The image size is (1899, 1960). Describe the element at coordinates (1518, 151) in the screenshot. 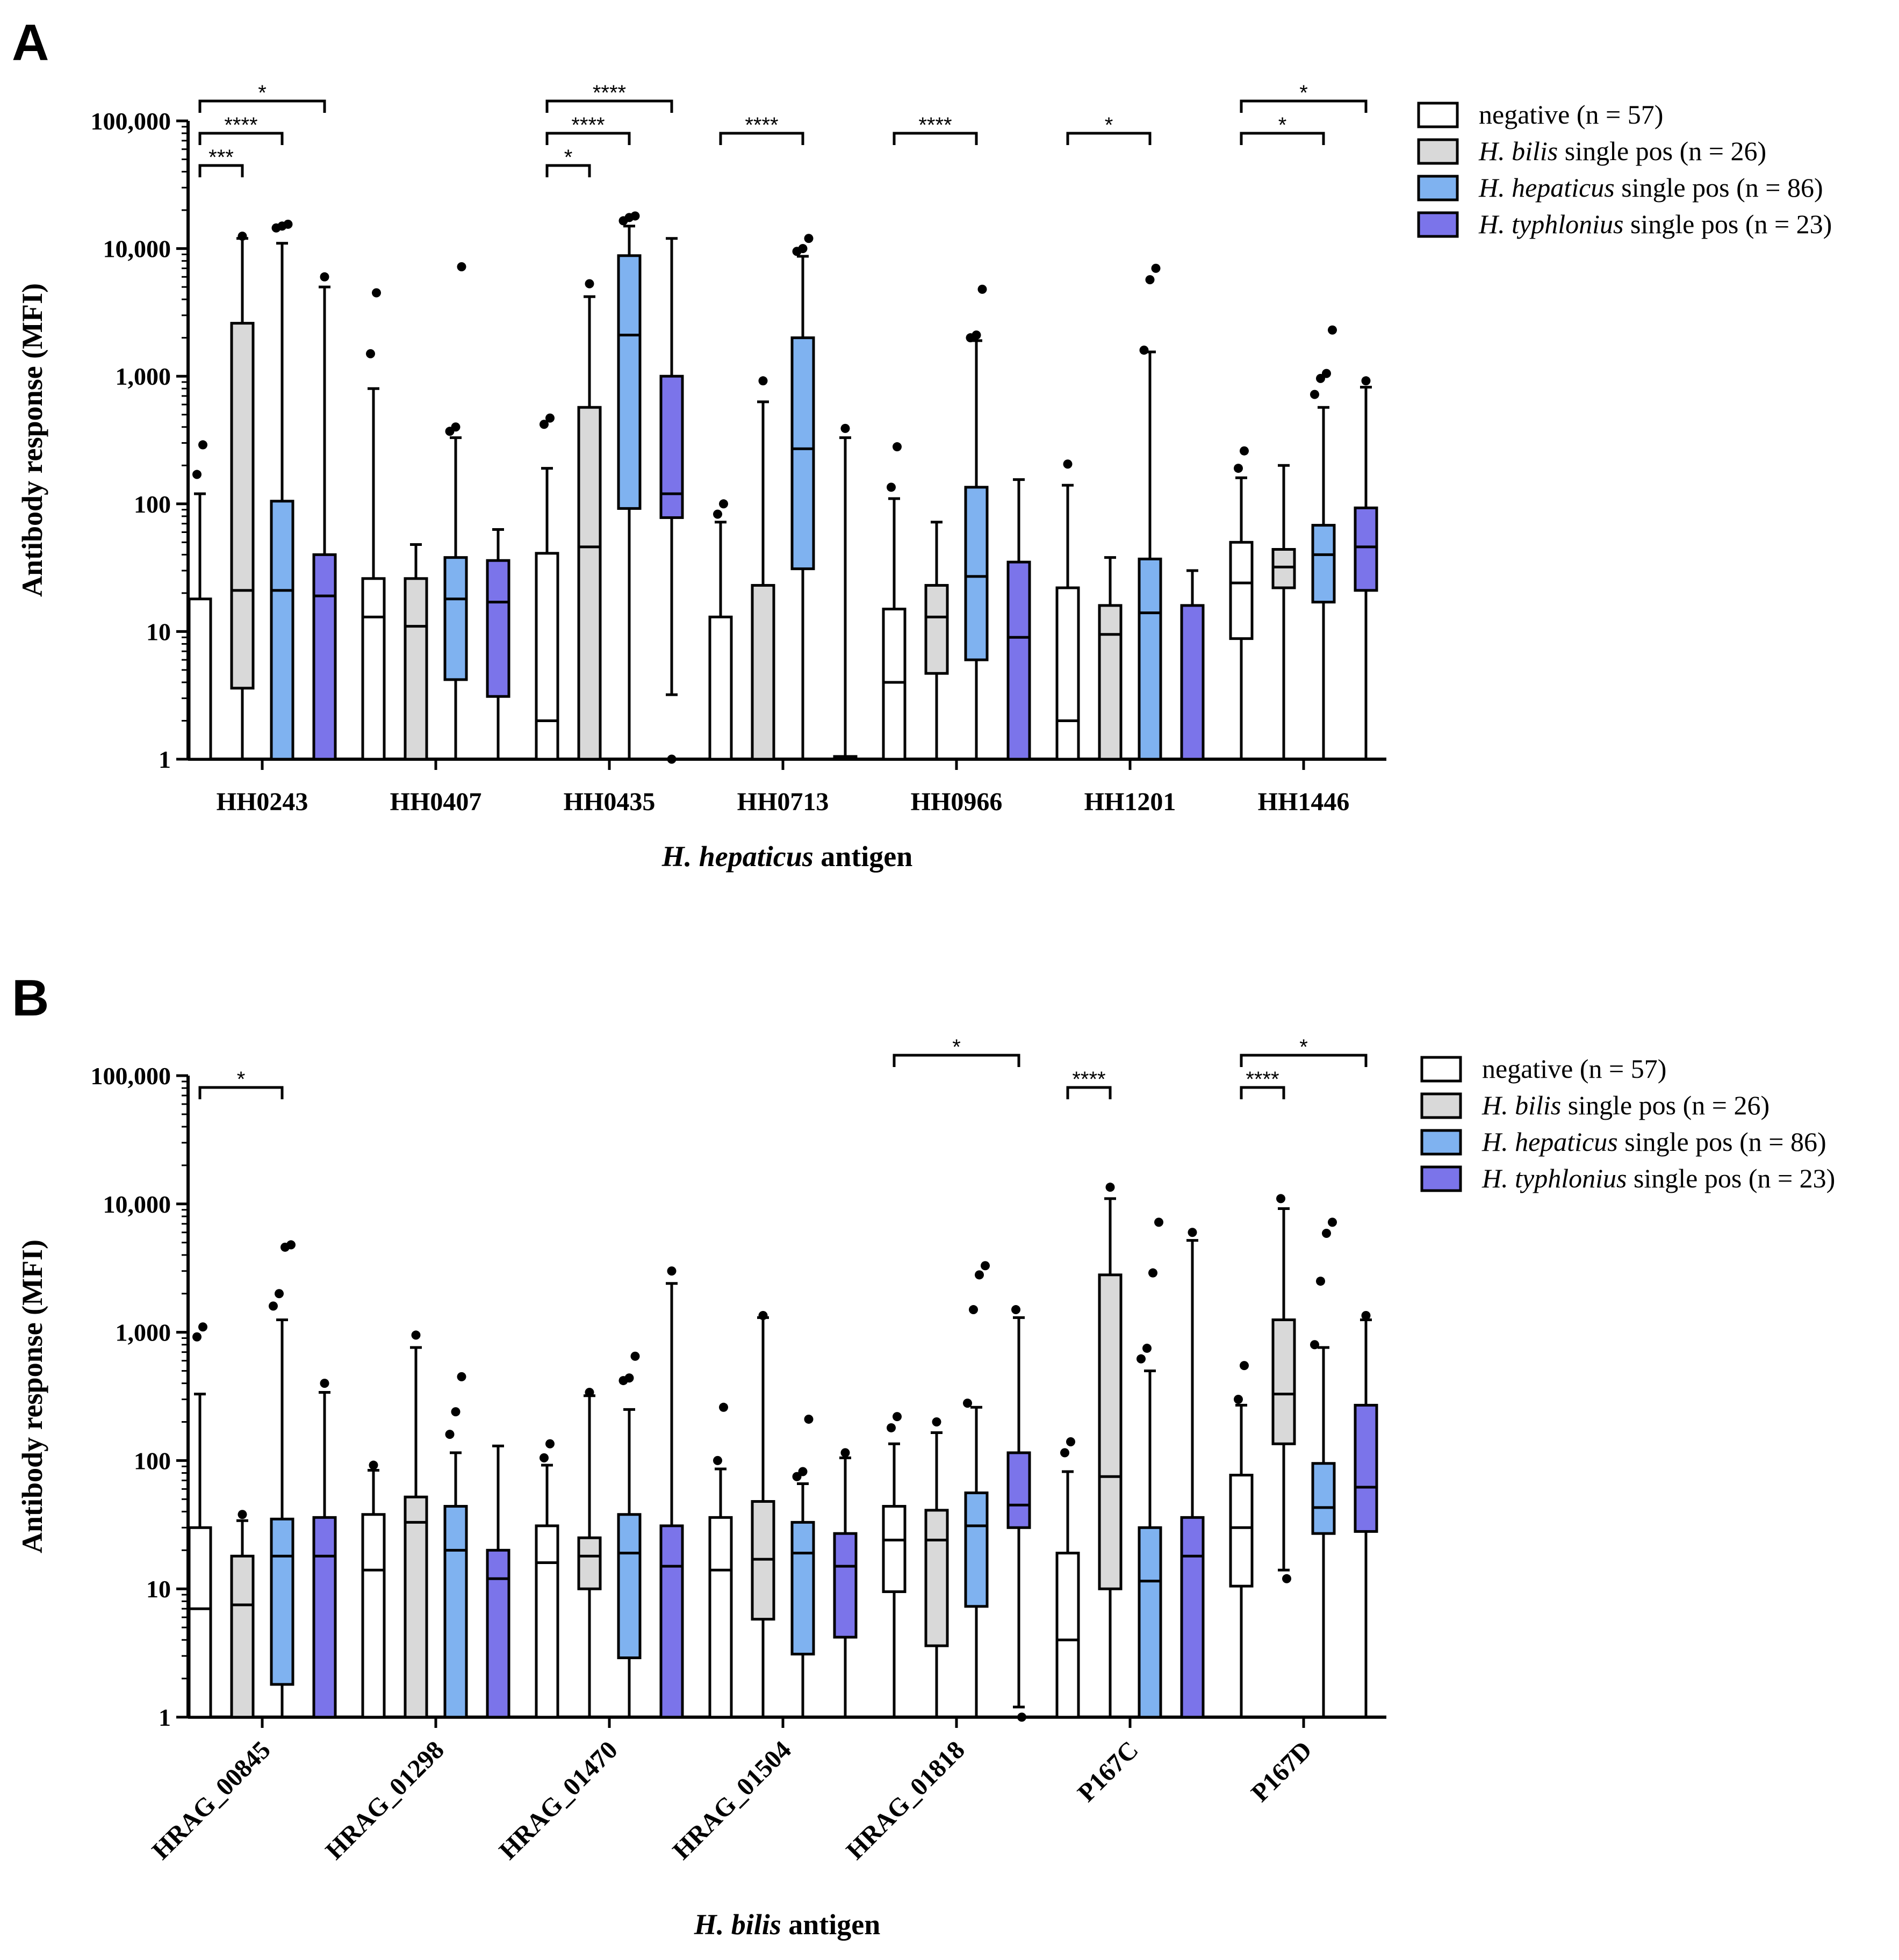

I see `legend-label-italic: H. bilis` at that location.